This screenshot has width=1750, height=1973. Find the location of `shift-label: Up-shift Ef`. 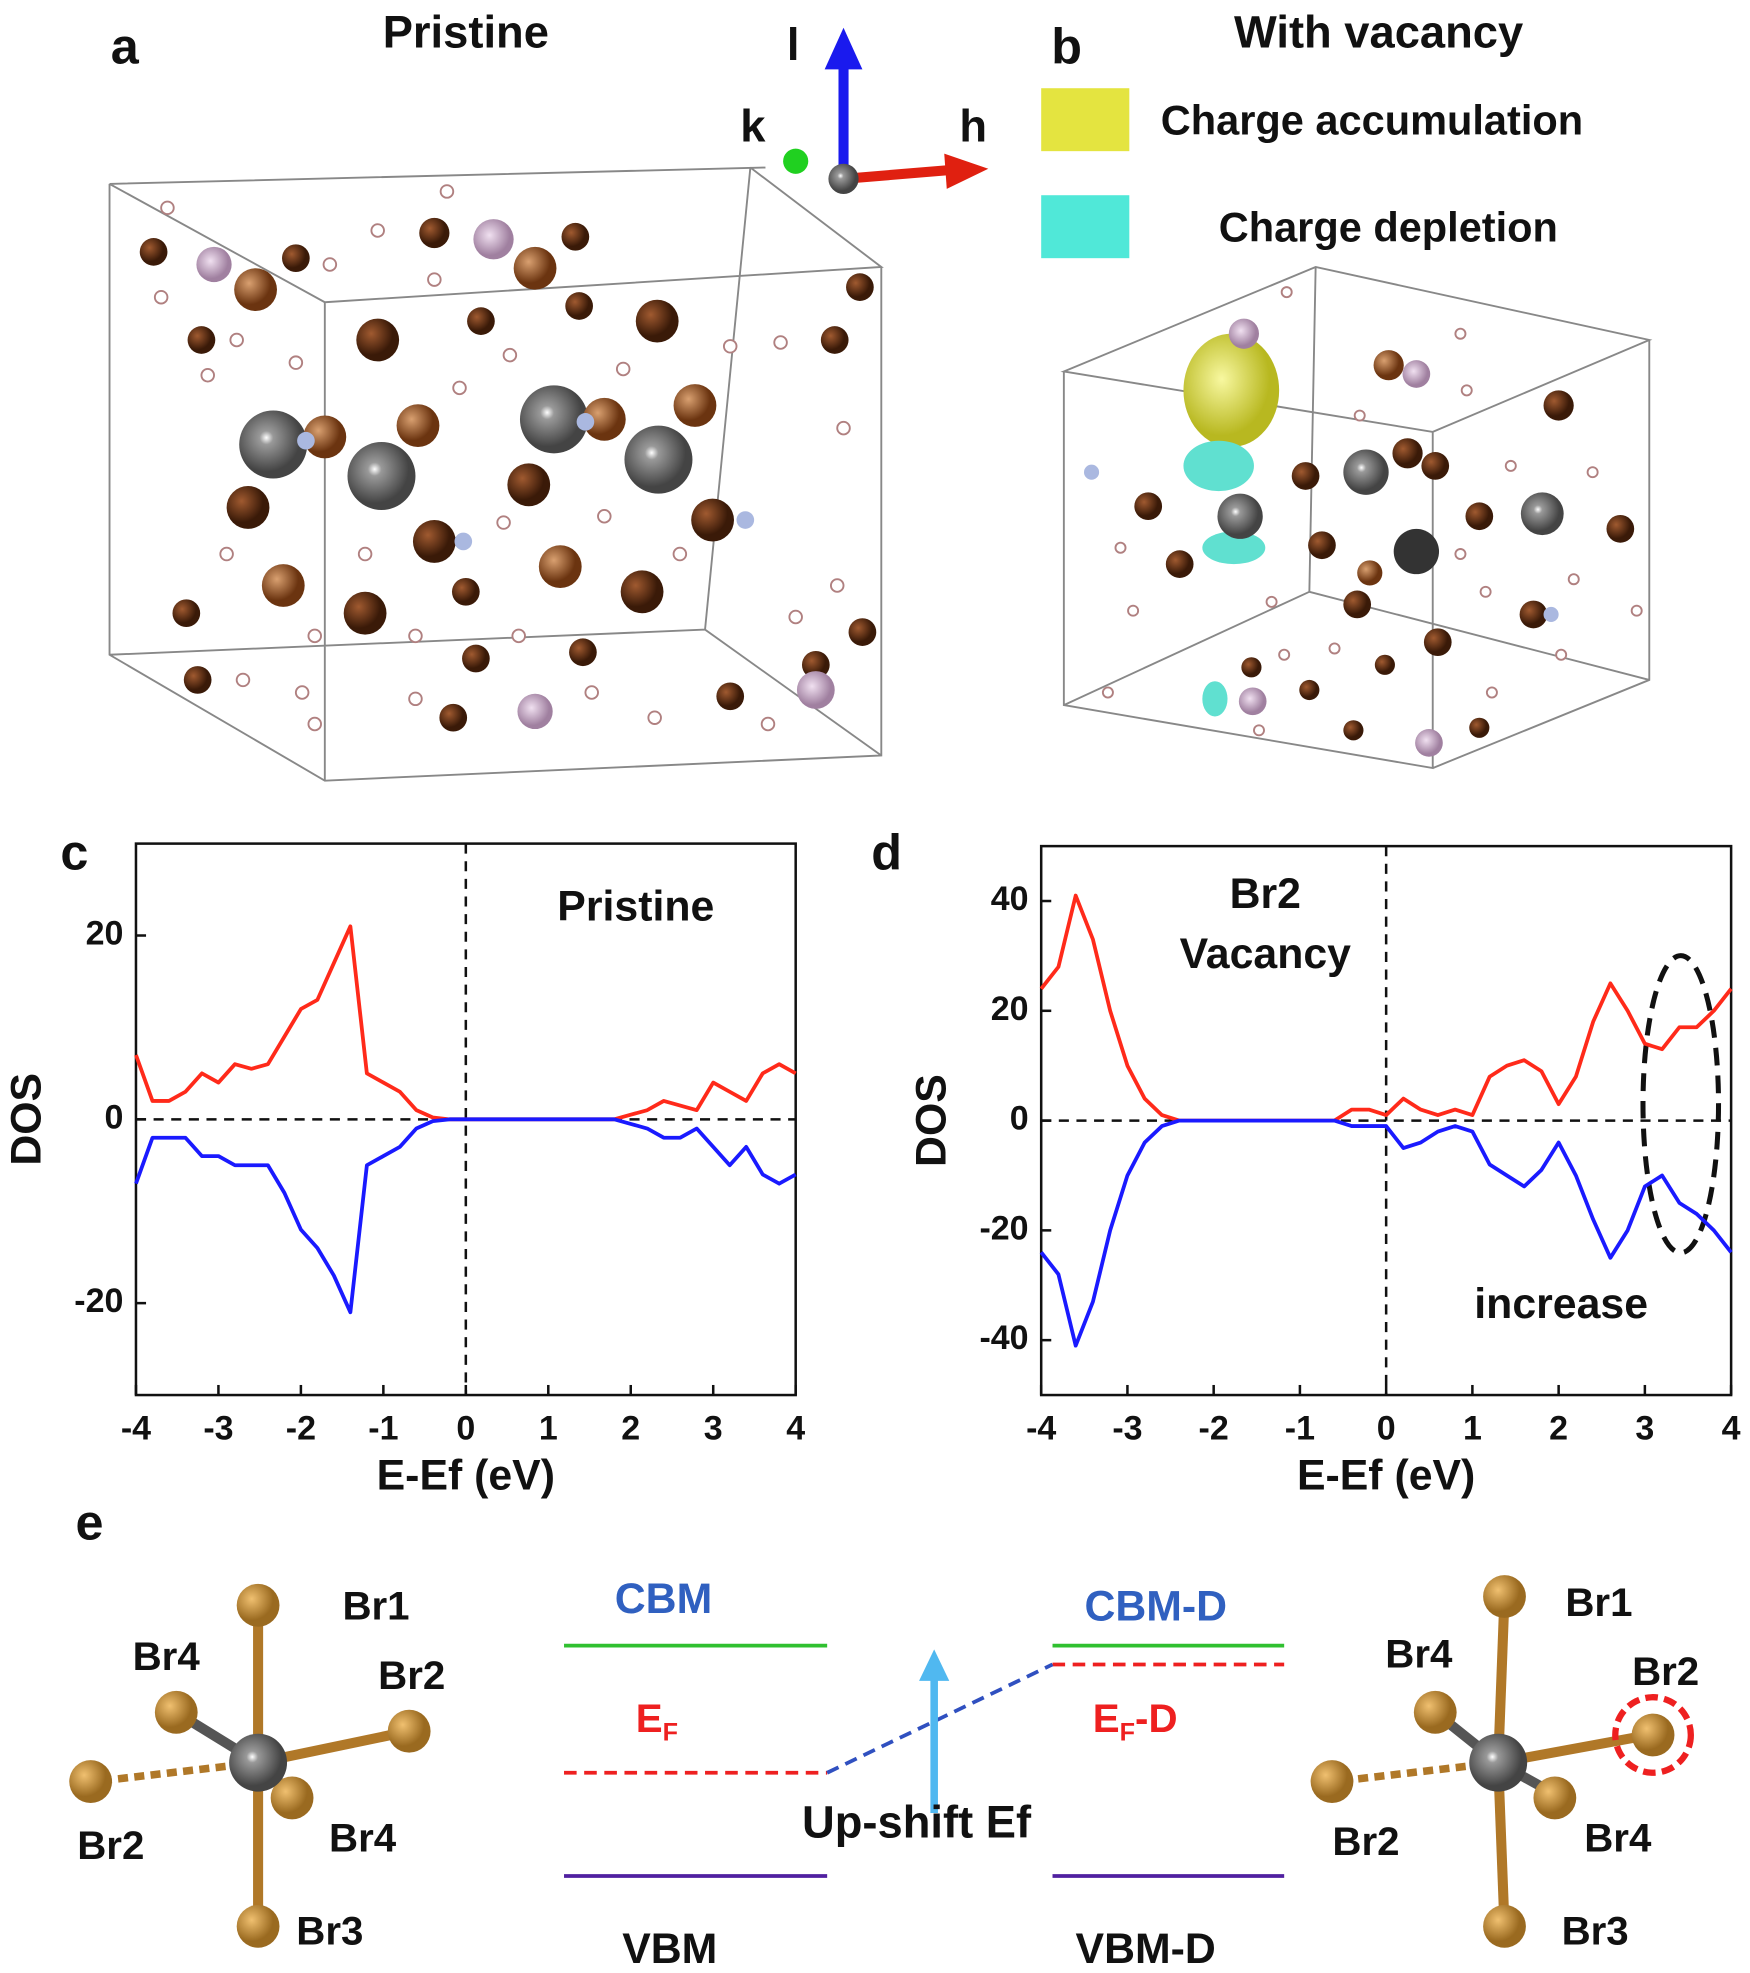

shift-label: Up-shift Ef is located at coordinates (917, 1822).